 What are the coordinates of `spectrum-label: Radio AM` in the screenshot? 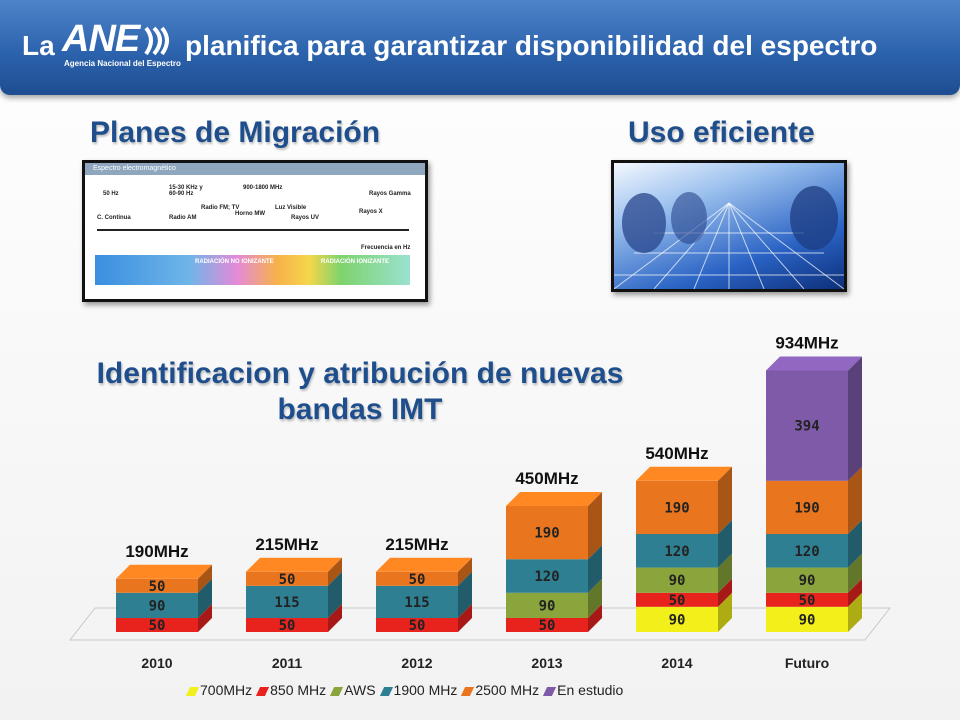 It's located at (183, 218).